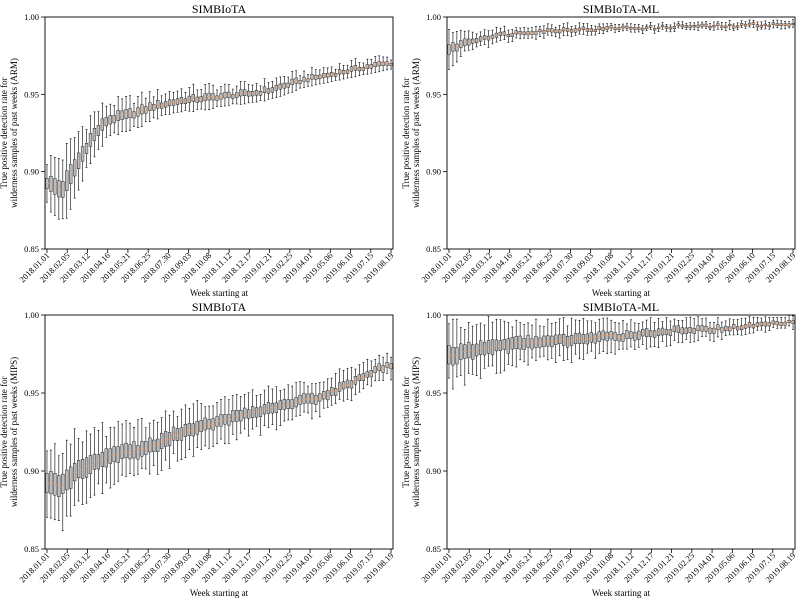  I want to click on y-axis-label-line-2: wilderness samples of past weeks (ARM), so click(416, 133).